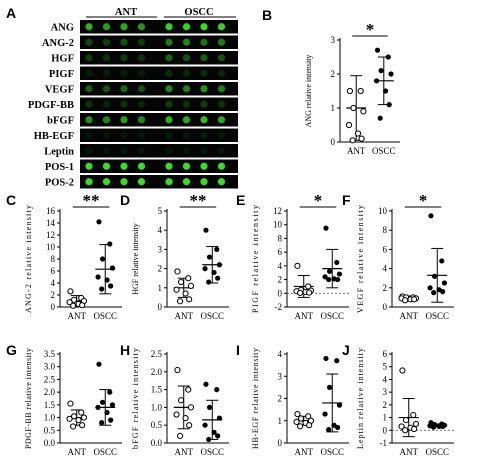  Describe the element at coordinates (53, 259) in the screenshot. I see `y-tick-label: 8` at that location.